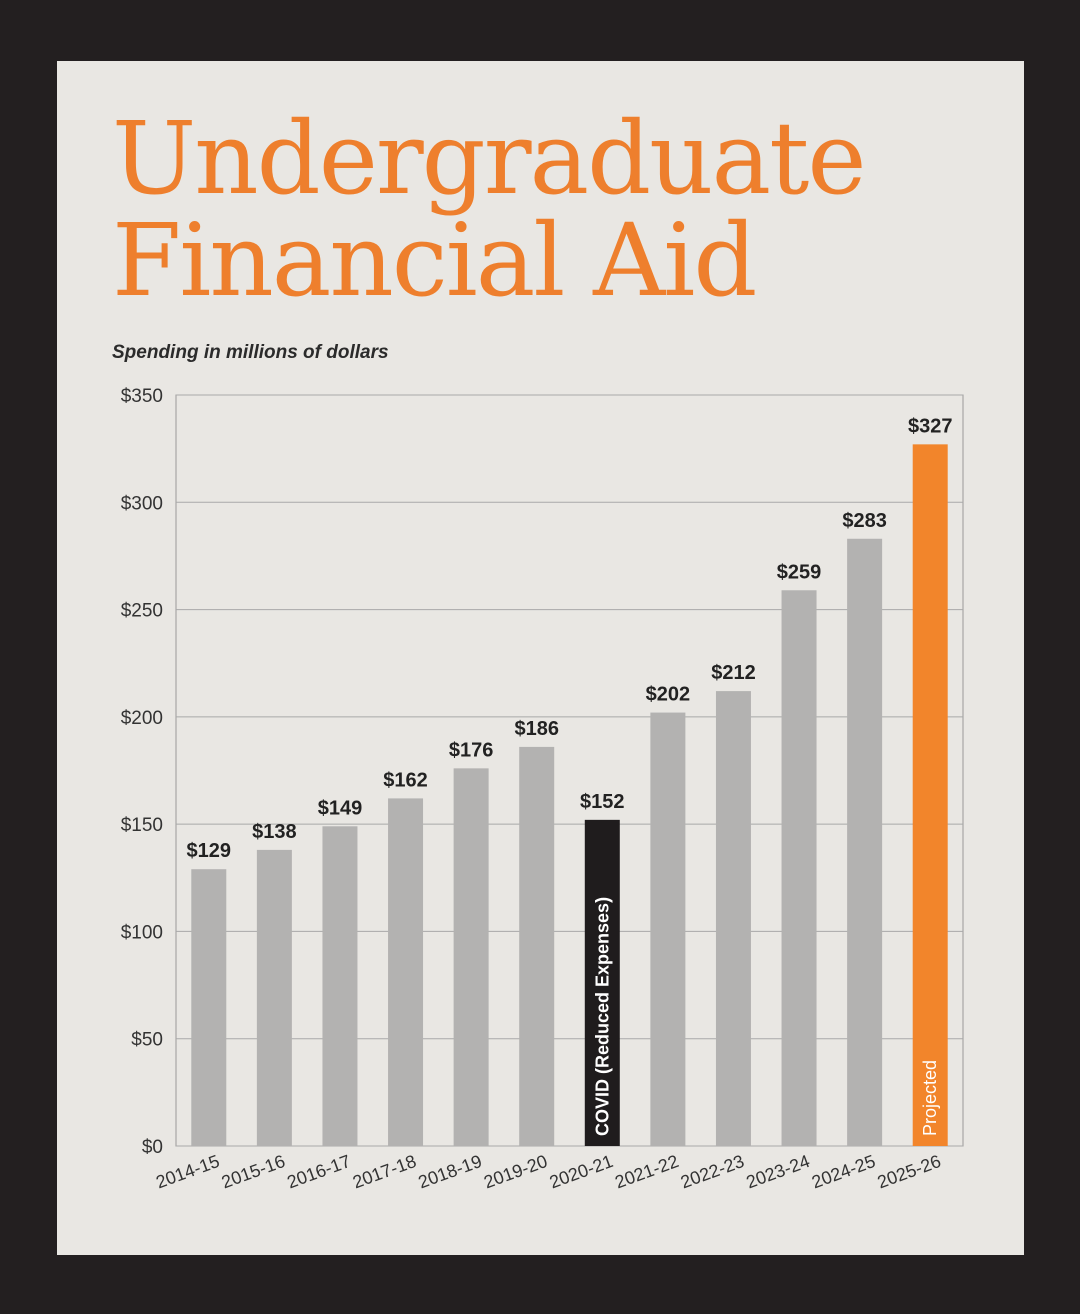 This screenshot has height=1314, width=1080. Describe the element at coordinates (489, 158) in the screenshot. I see `title-line-1: Undergraduate` at that location.